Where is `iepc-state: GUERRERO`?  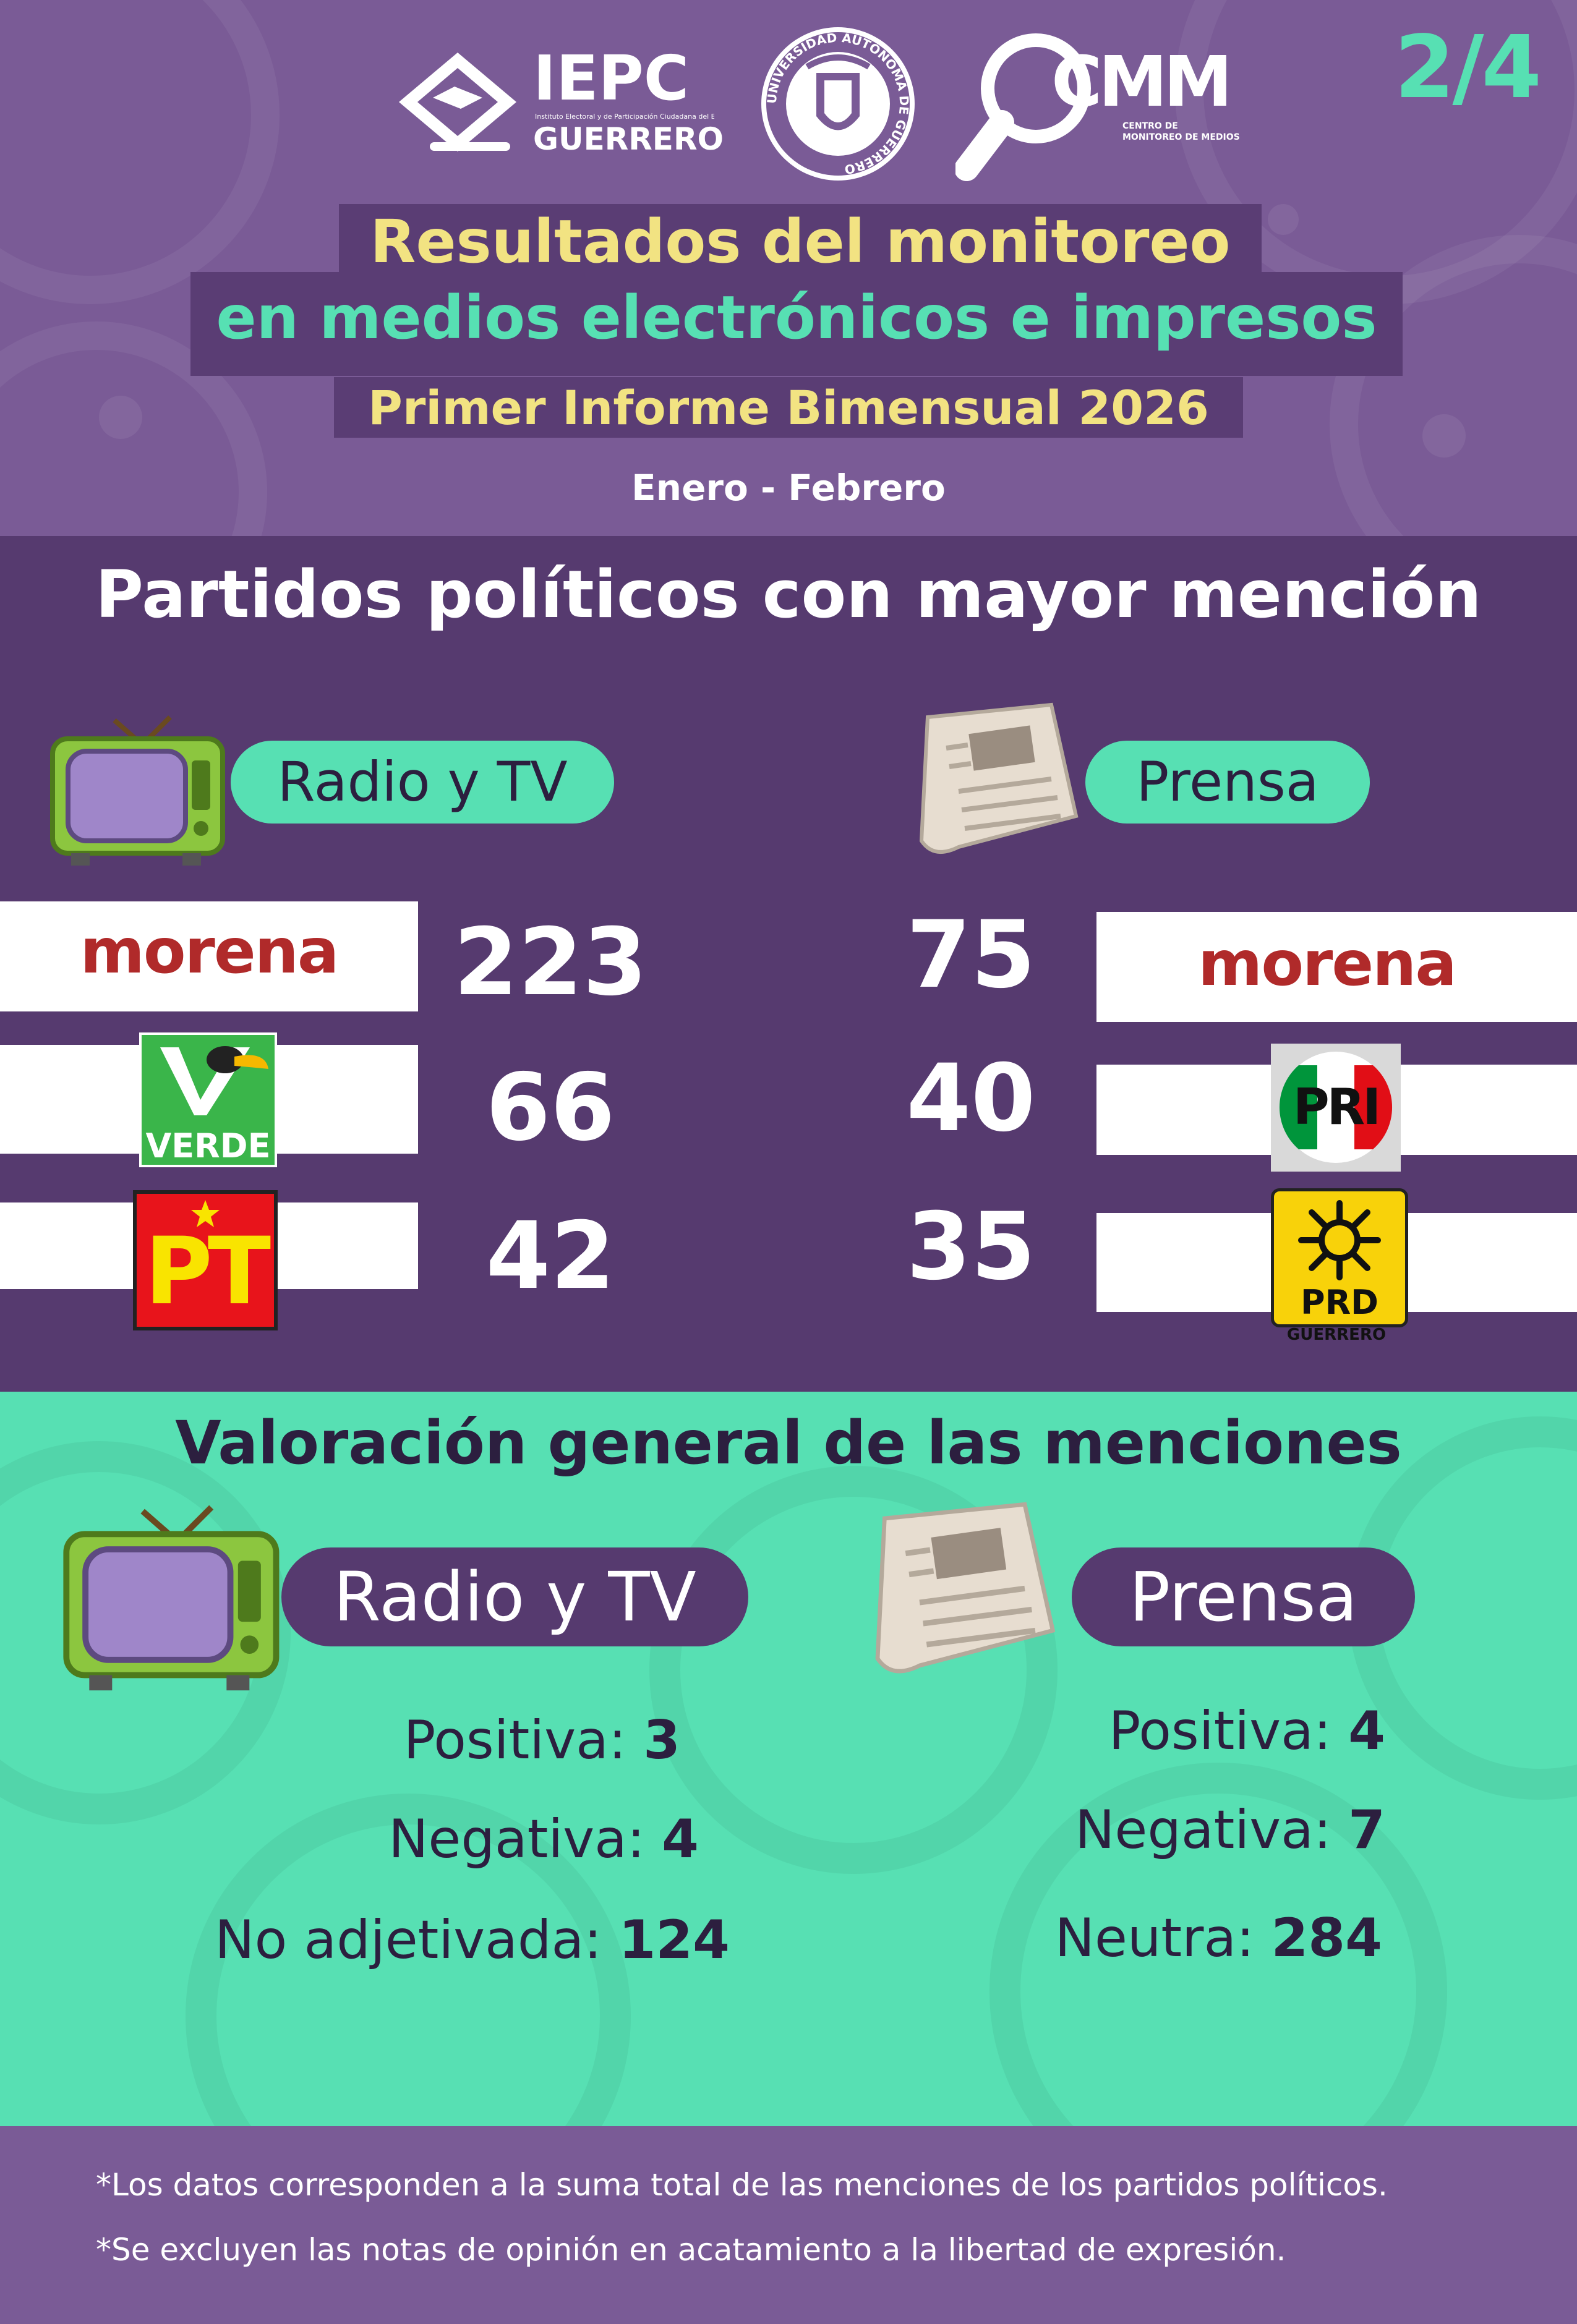
iepc-state: GUERRERO is located at coordinates (628, 139).